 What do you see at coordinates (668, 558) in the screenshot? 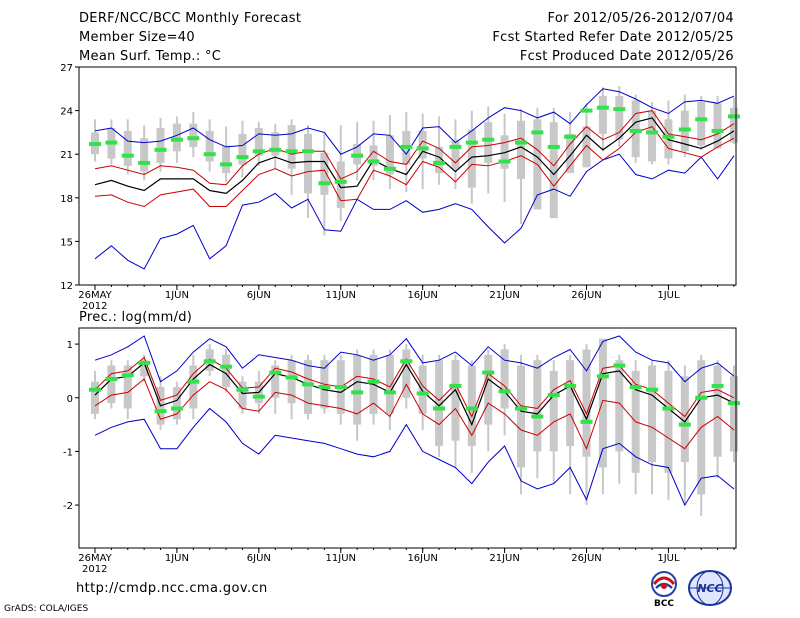
I see `precipitation-xtick-label: 1JUL` at bounding box center [668, 558].